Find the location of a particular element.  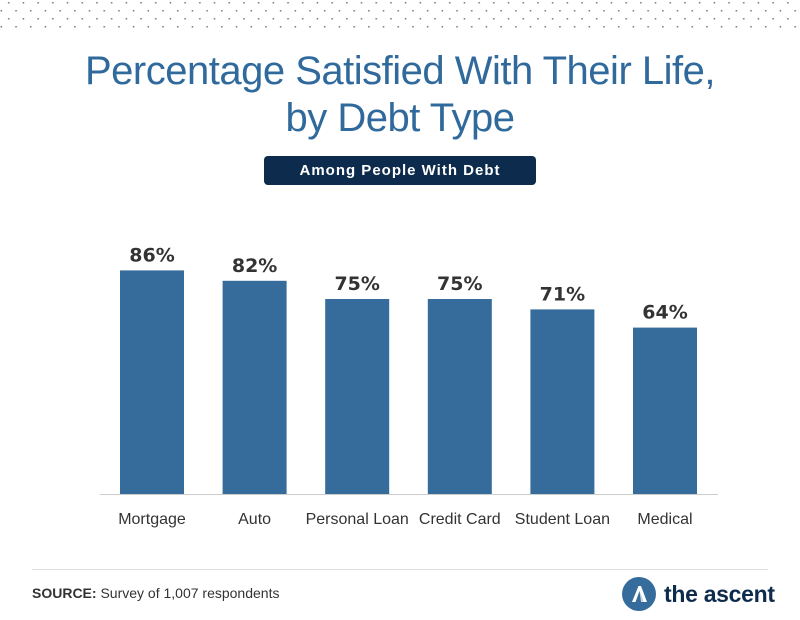

bar-credit-card is located at coordinates (459, 396).